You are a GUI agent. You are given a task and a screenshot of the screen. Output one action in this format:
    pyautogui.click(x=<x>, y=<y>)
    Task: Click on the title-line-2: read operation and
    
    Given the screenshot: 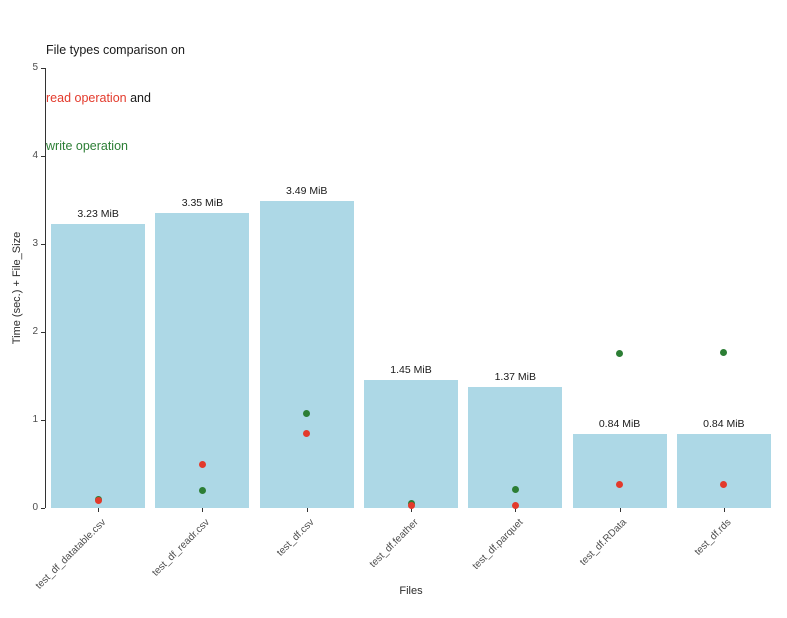 What is the action you would take?
    pyautogui.click(x=115, y=98)
    